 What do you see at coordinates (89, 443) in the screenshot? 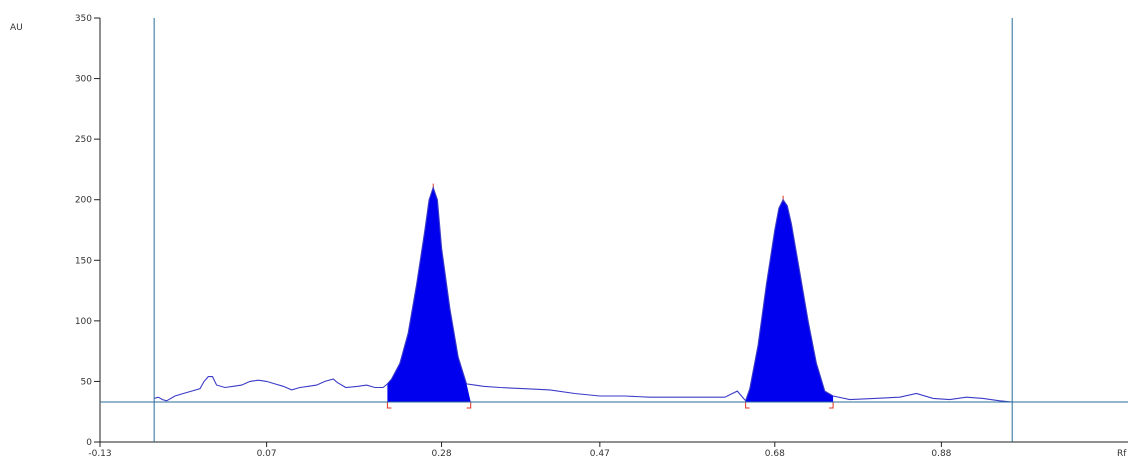
I see `y-tick-label: 0` at bounding box center [89, 443].